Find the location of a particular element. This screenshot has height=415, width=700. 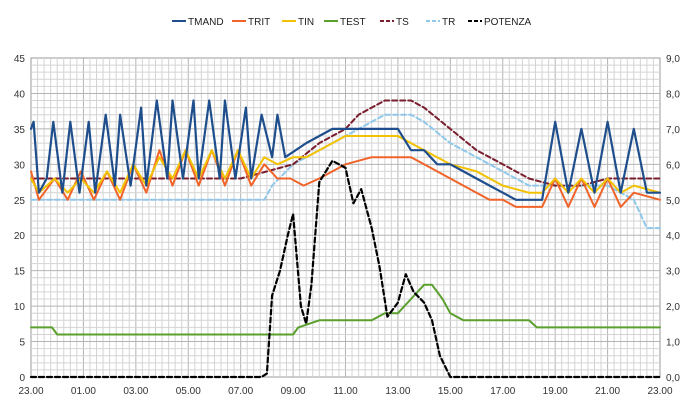

legend-label-tmand: TMAND is located at coordinates (206, 22).